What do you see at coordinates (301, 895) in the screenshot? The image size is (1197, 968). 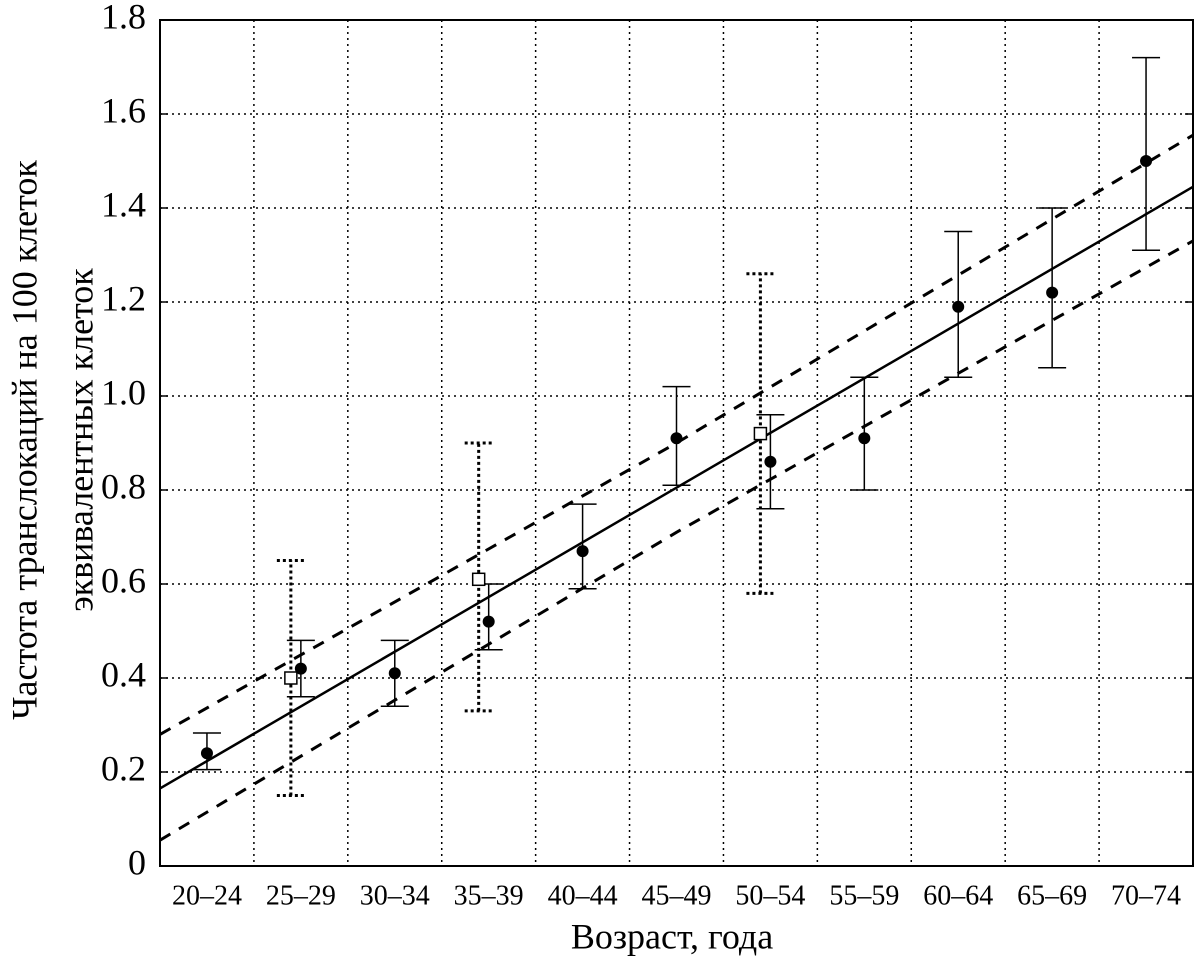 I see `x-tick-label: 25–29` at bounding box center [301, 895].